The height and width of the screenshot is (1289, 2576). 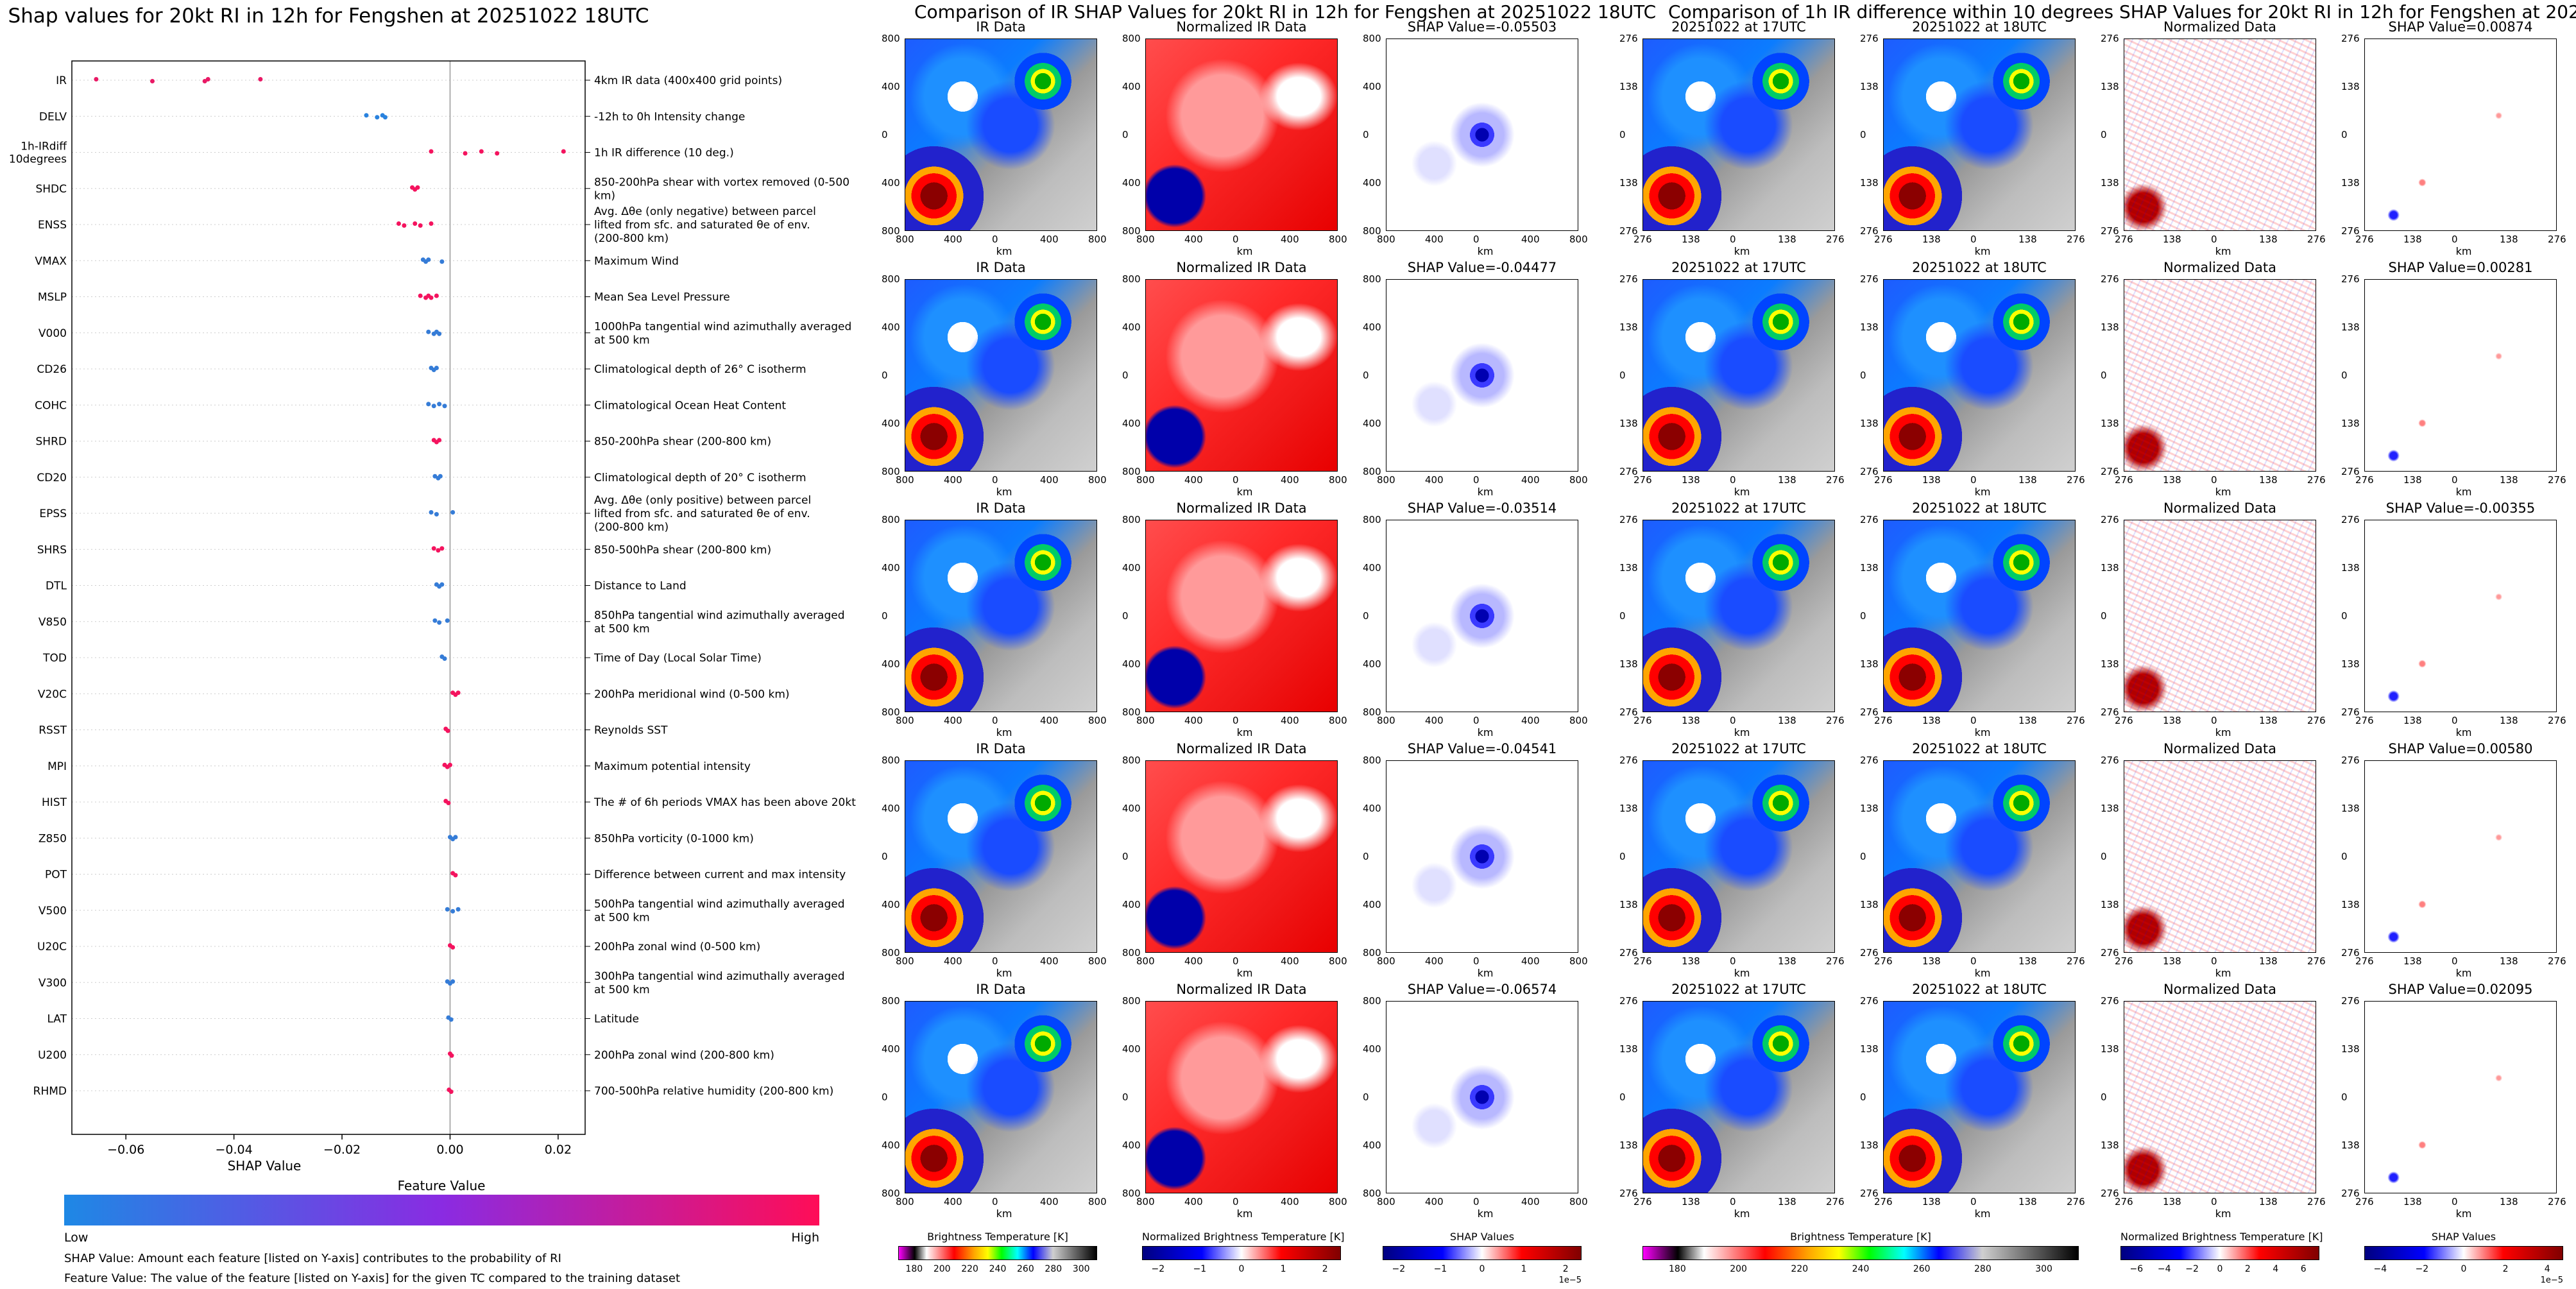 I want to click on colorbar-gradient, so click(x=998, y=1253).